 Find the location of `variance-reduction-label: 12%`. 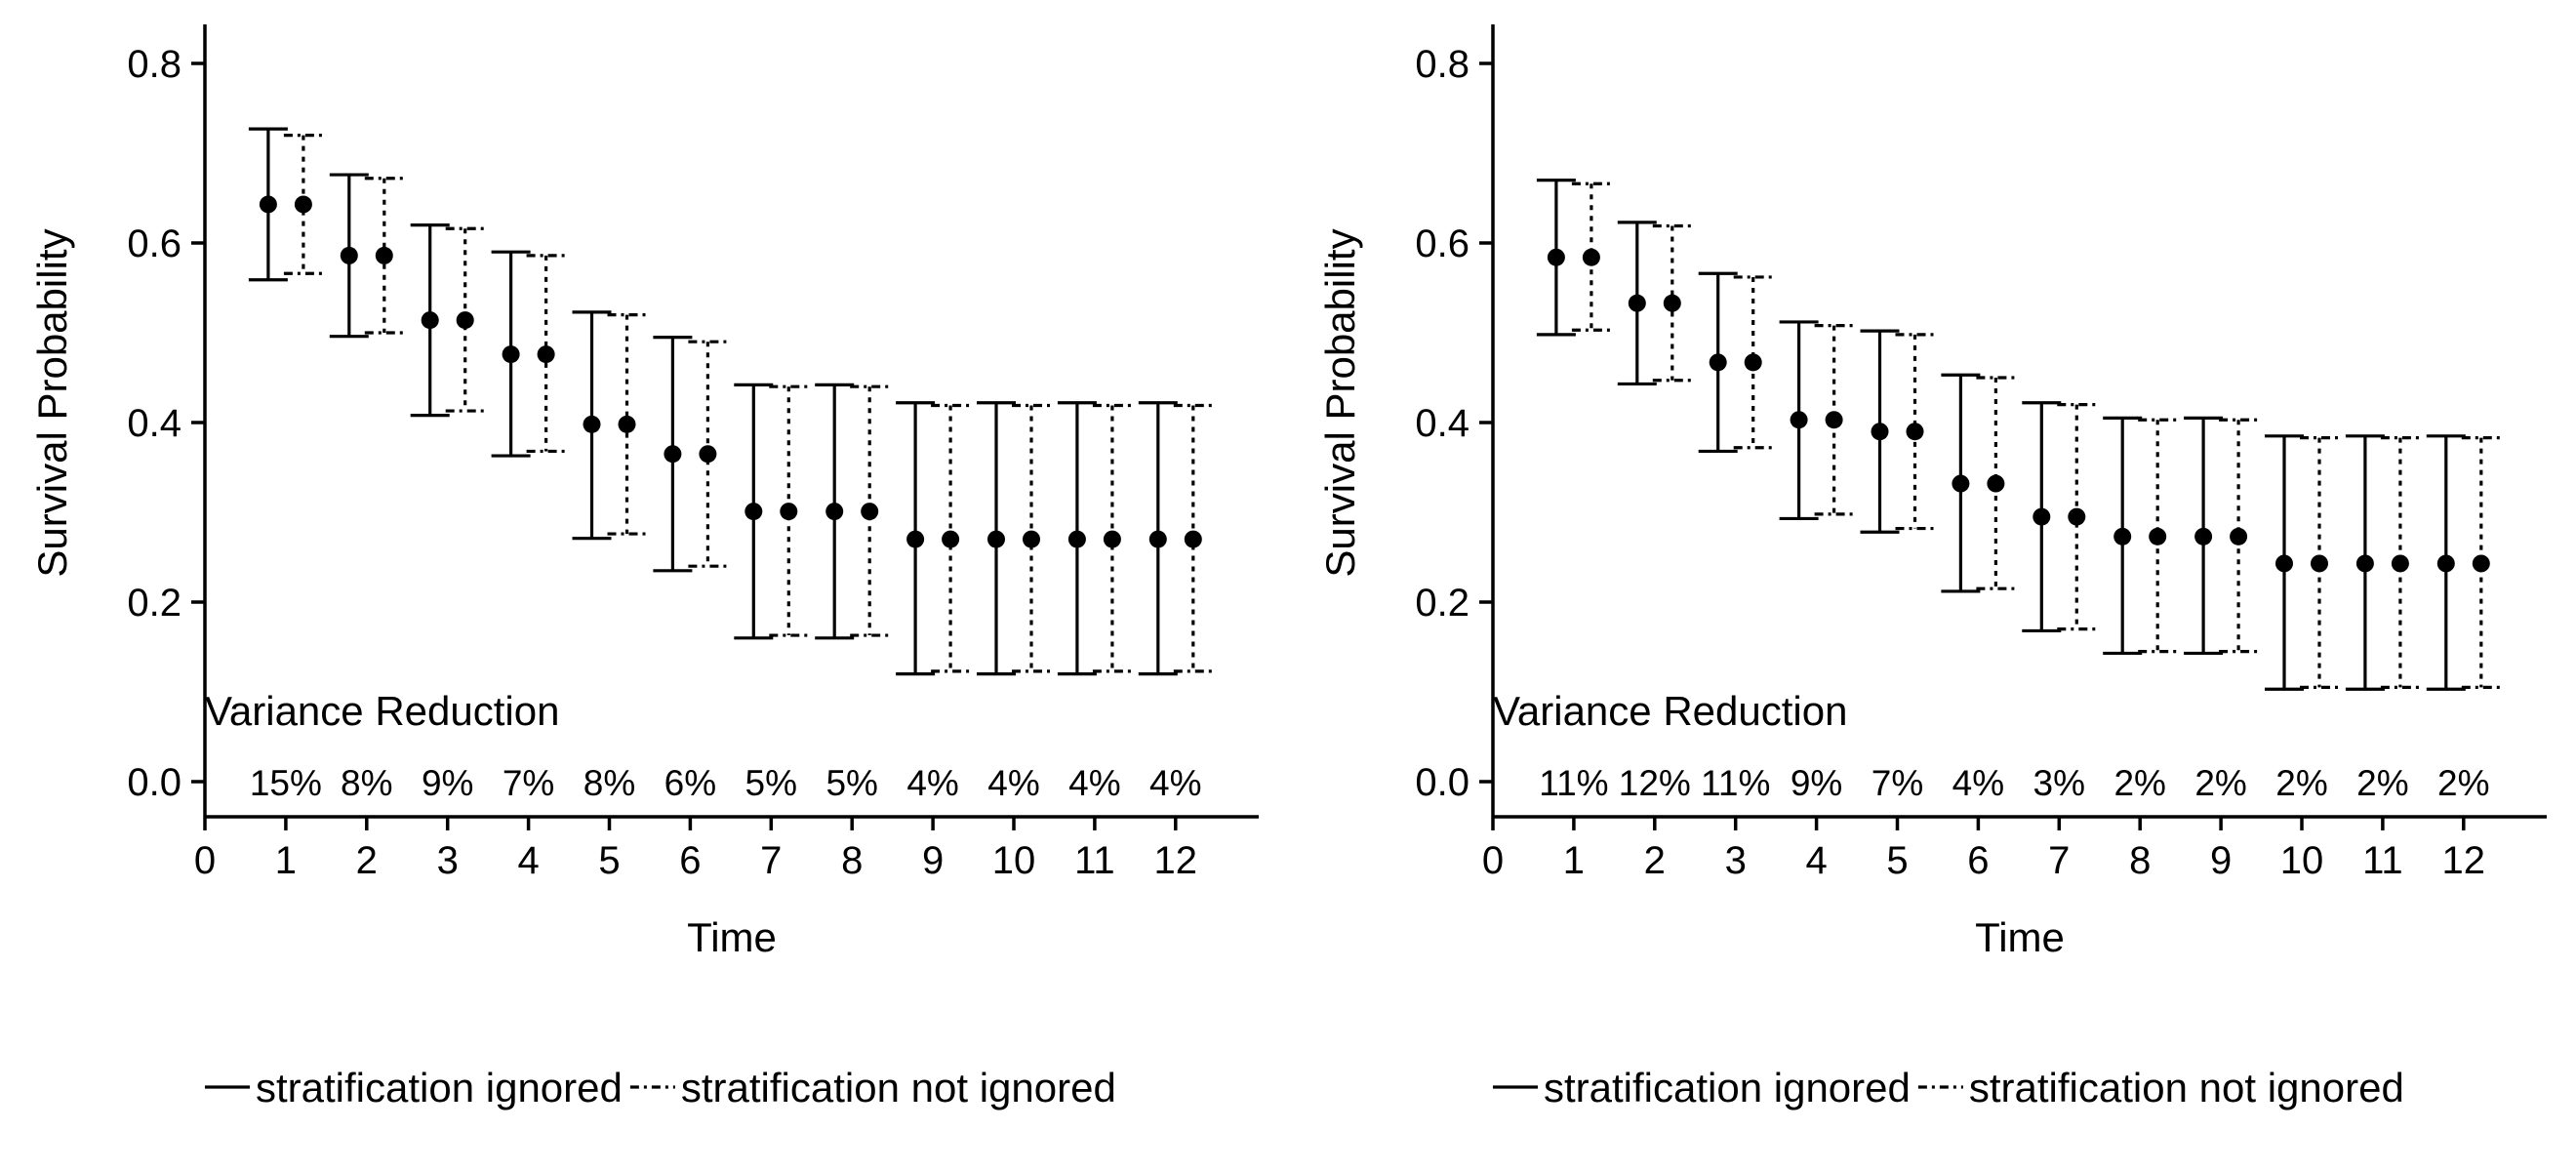

variance-reduction-label: 12% is located at coordinates (1655, 783).